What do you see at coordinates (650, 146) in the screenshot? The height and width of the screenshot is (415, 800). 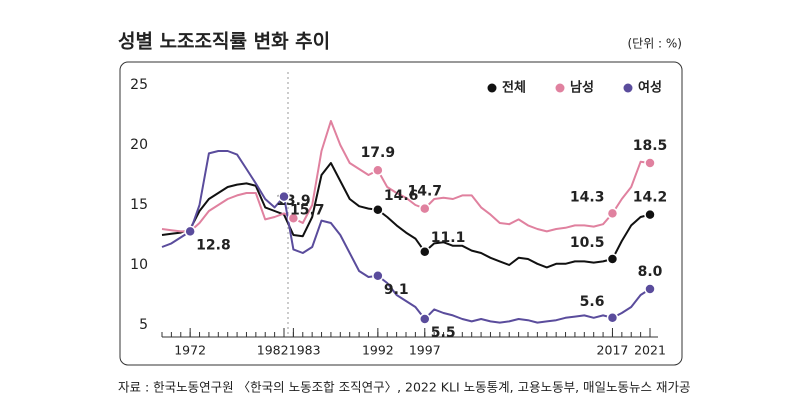 I see `data-label: 18.5` at bounding box center [650, 146].